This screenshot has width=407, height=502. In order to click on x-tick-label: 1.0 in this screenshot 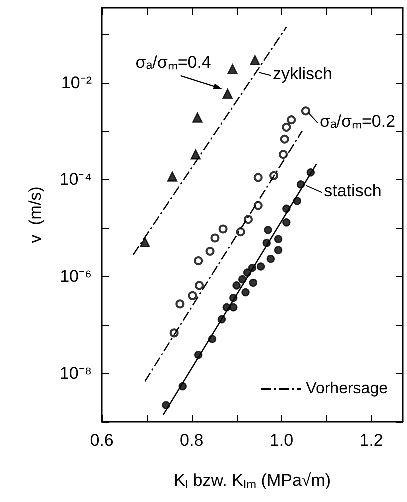, I will do `click(282, 440)`.